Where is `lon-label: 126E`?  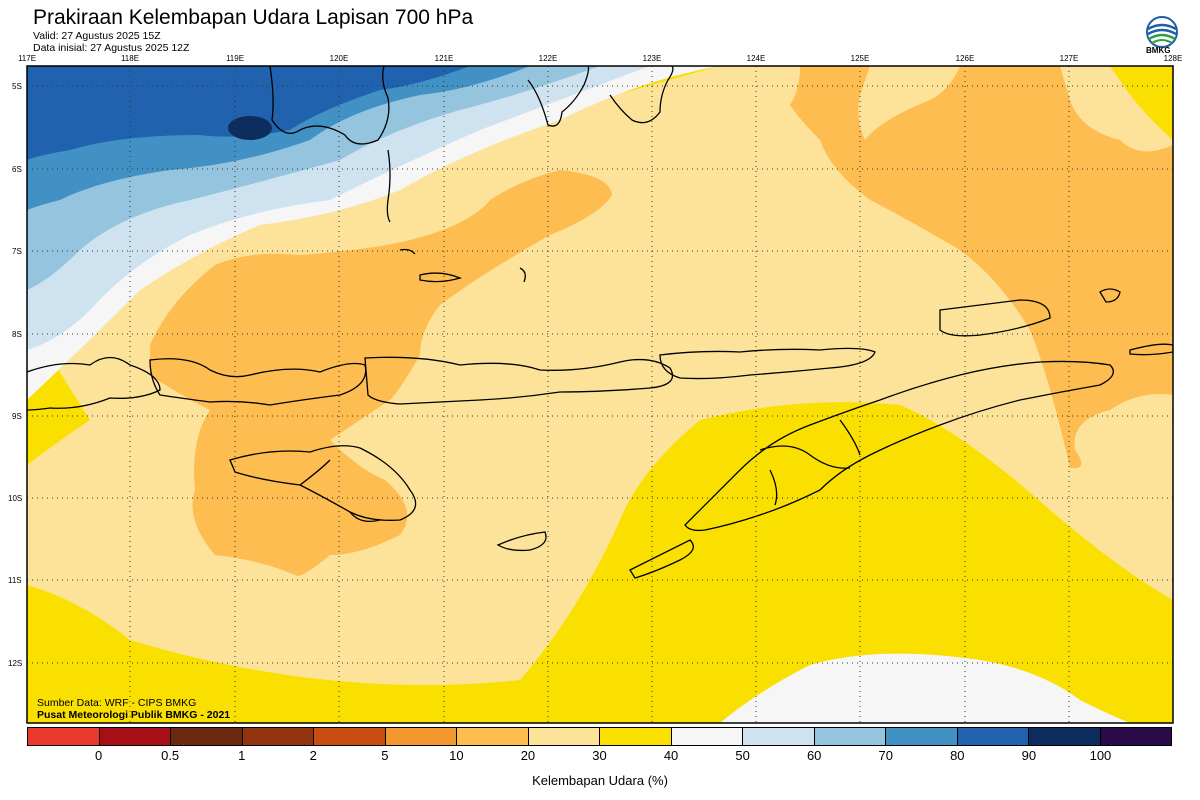
lon-label: 126E is located at coordinates (965, 58).